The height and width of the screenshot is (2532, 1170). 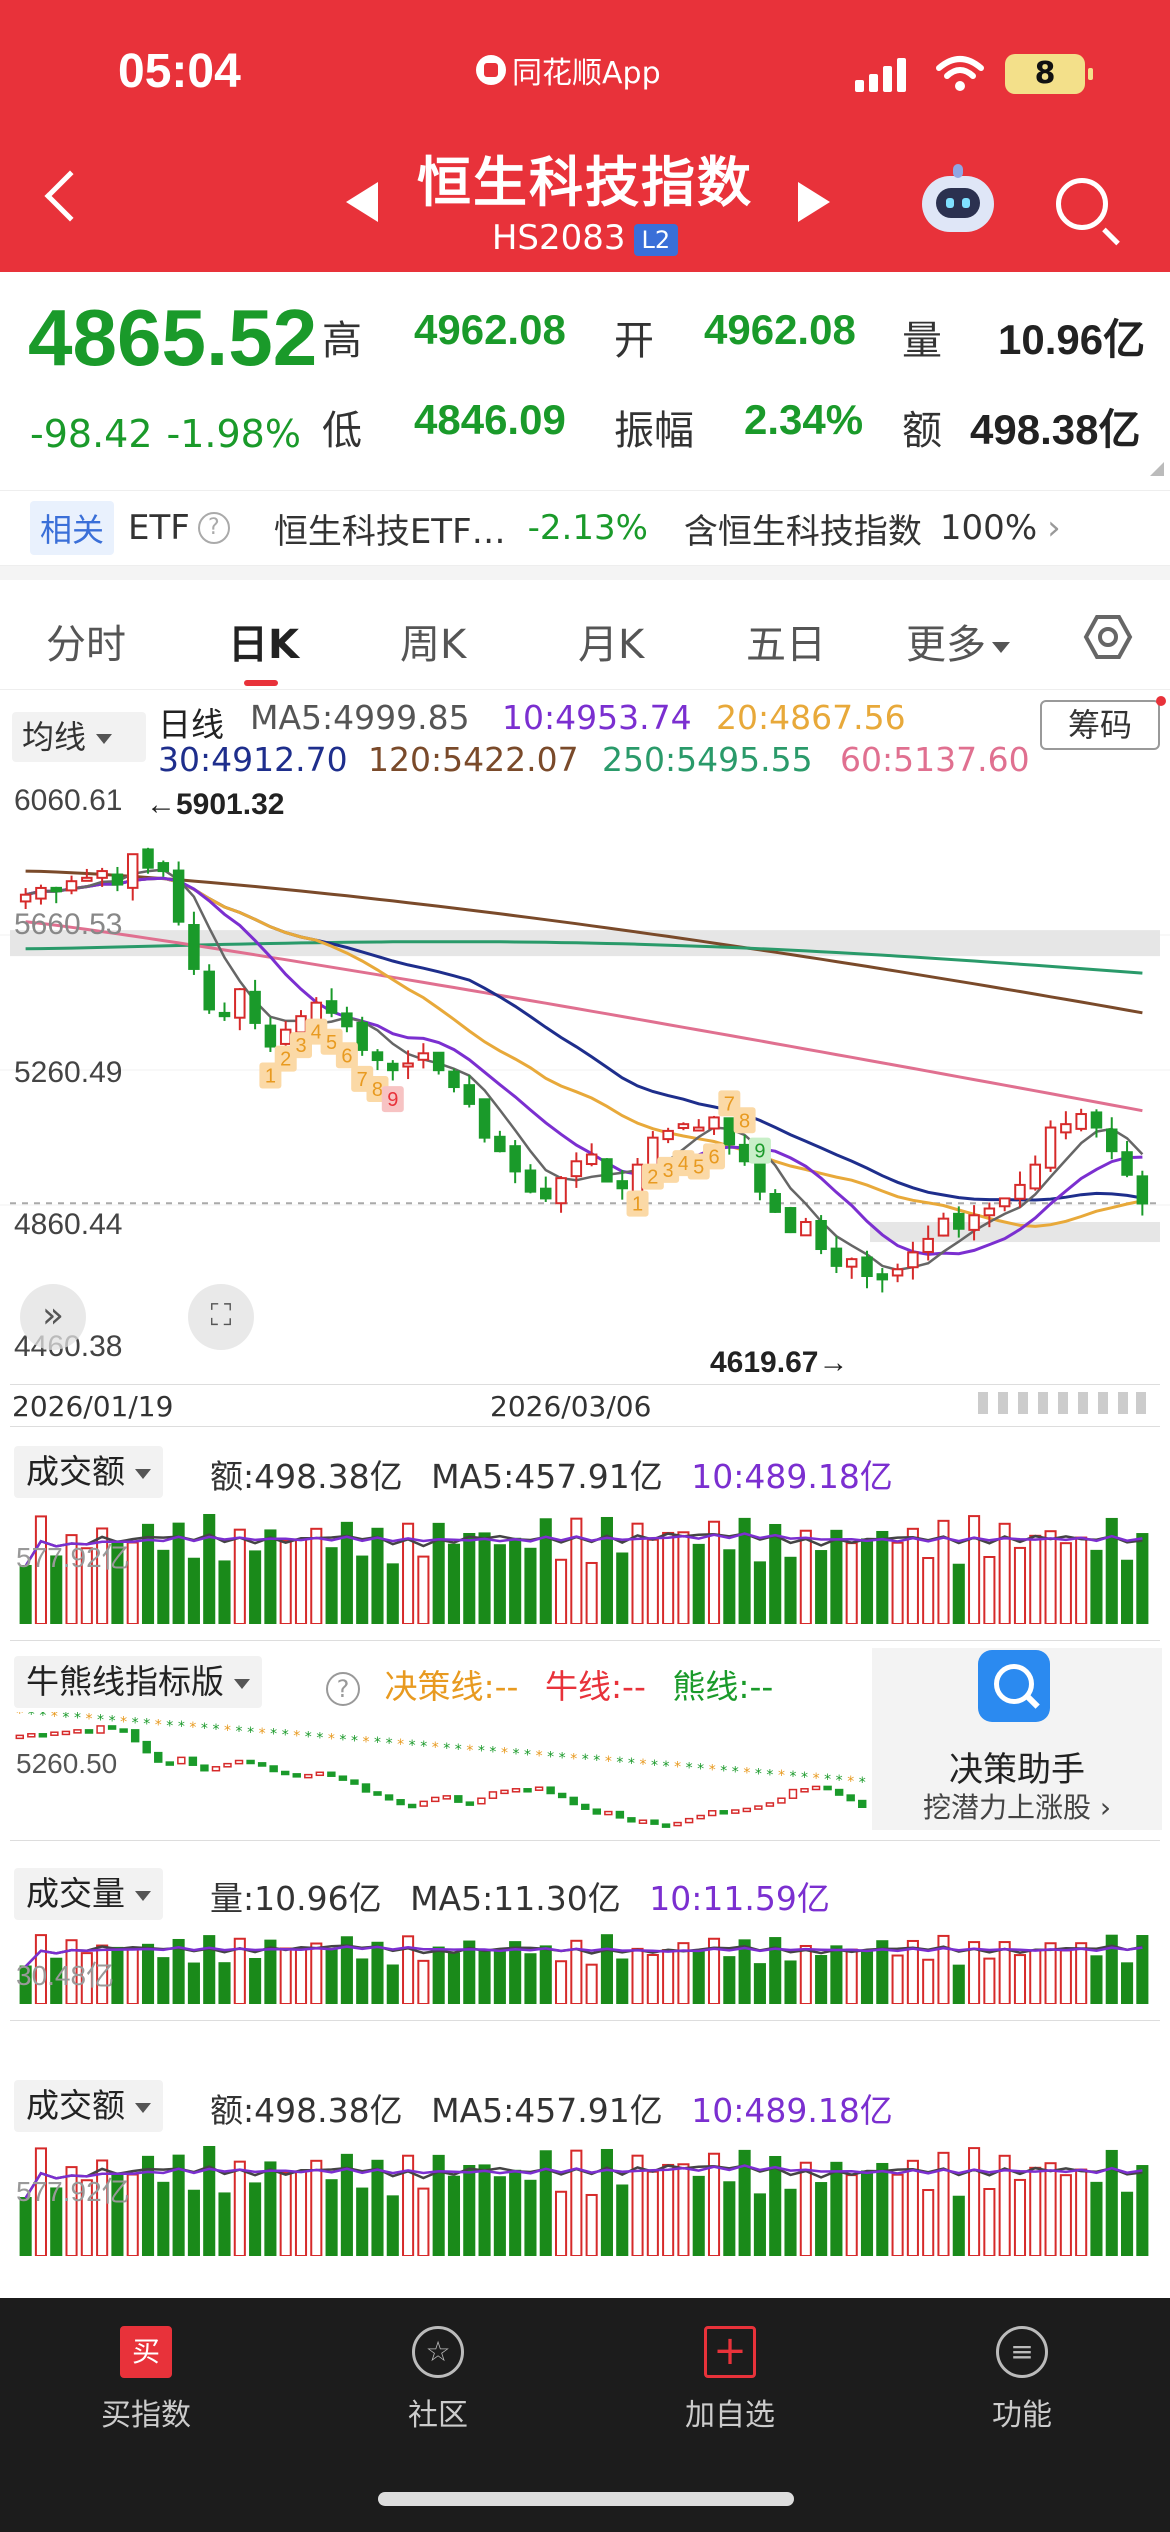 What do you see at coordinates (362, 202) in the screenshot?
I see `previous-stock-icon` at bounding box center [362, 202].